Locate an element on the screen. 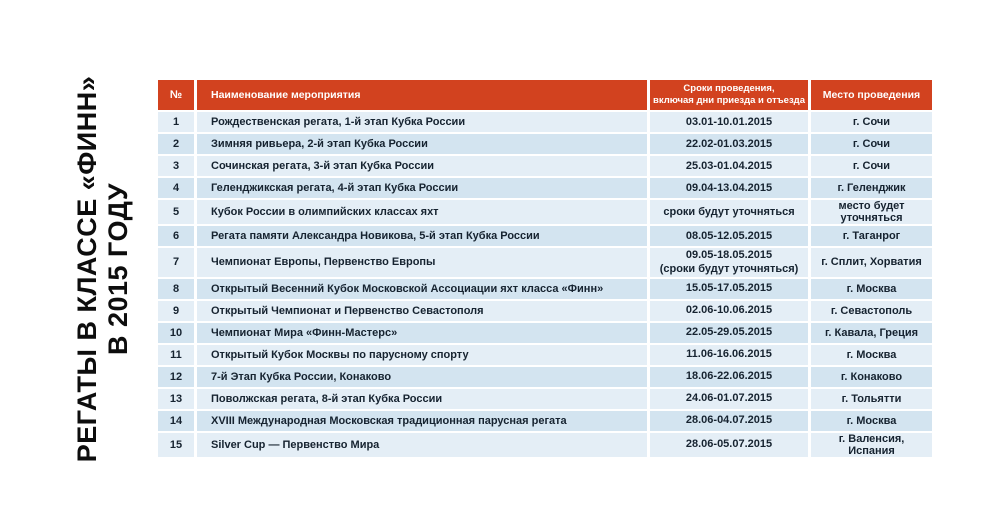 Image resolution: width=1000 pixels, height=507 pixels. event-dates: 11.06-16.06.2015 is located at coordinates (729, 354).